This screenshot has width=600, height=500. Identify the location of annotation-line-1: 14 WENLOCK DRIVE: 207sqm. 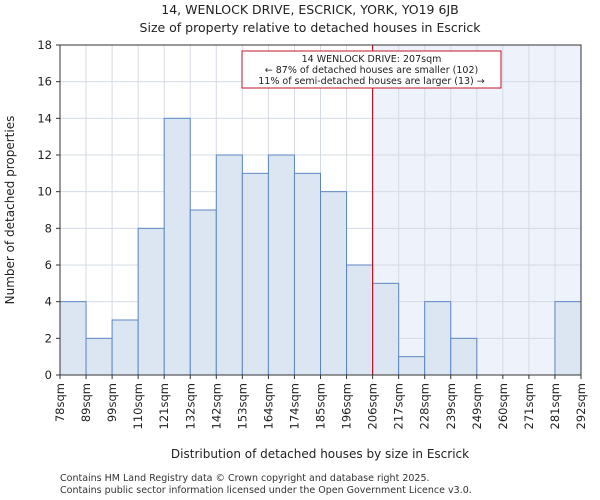
(372, 59).